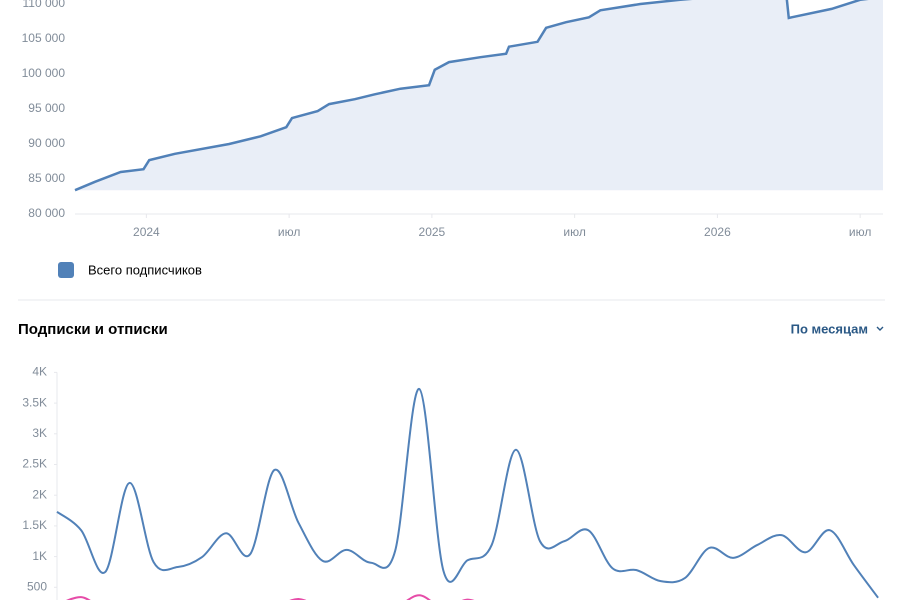 This screenshot has width=900, height=600. What do you see at coordinates (146, 232) in the screenshot?
I see `x-tick-label: 2024` at bounding box center [146, 232].